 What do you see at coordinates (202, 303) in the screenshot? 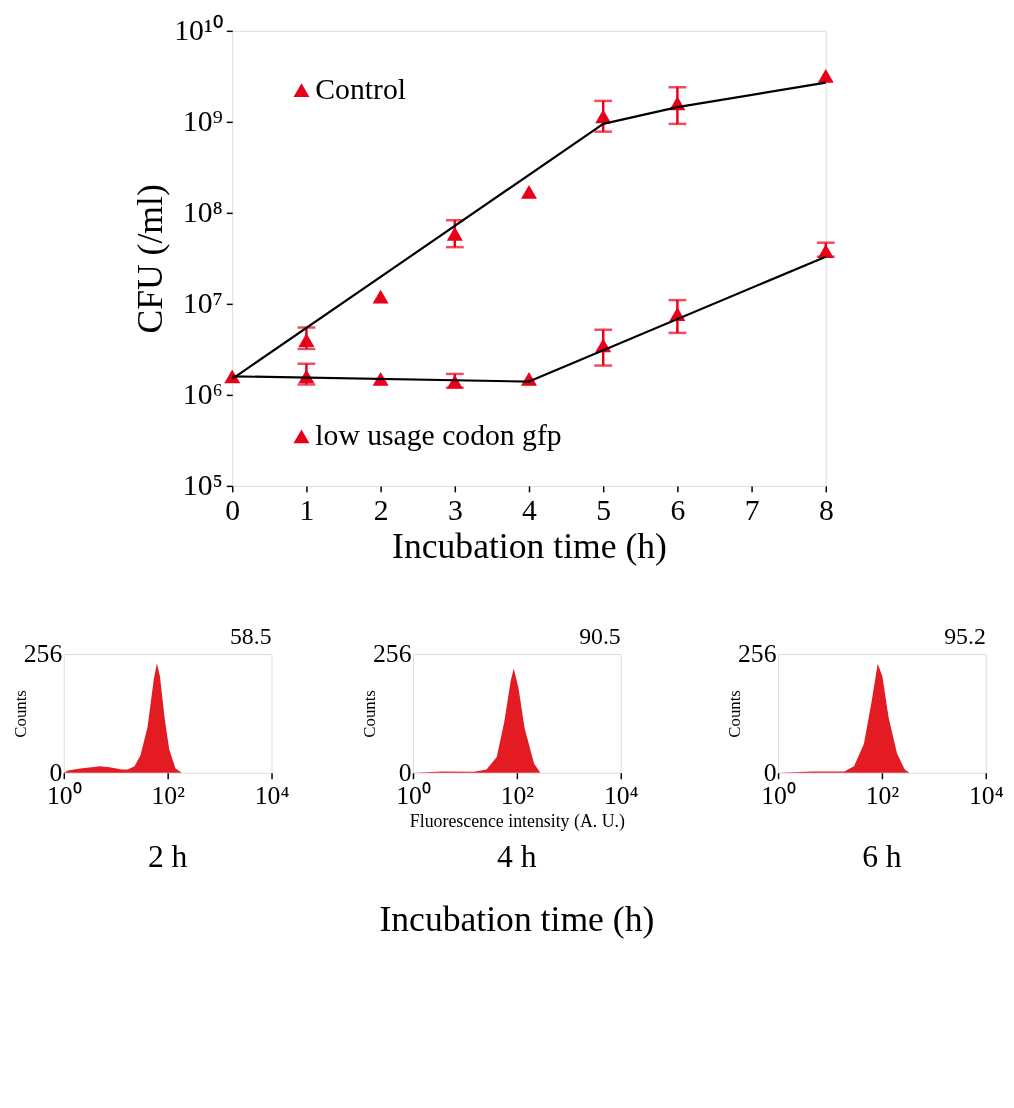
I see `y-tick-label: 10⁷` at bounding box center [202, 303].